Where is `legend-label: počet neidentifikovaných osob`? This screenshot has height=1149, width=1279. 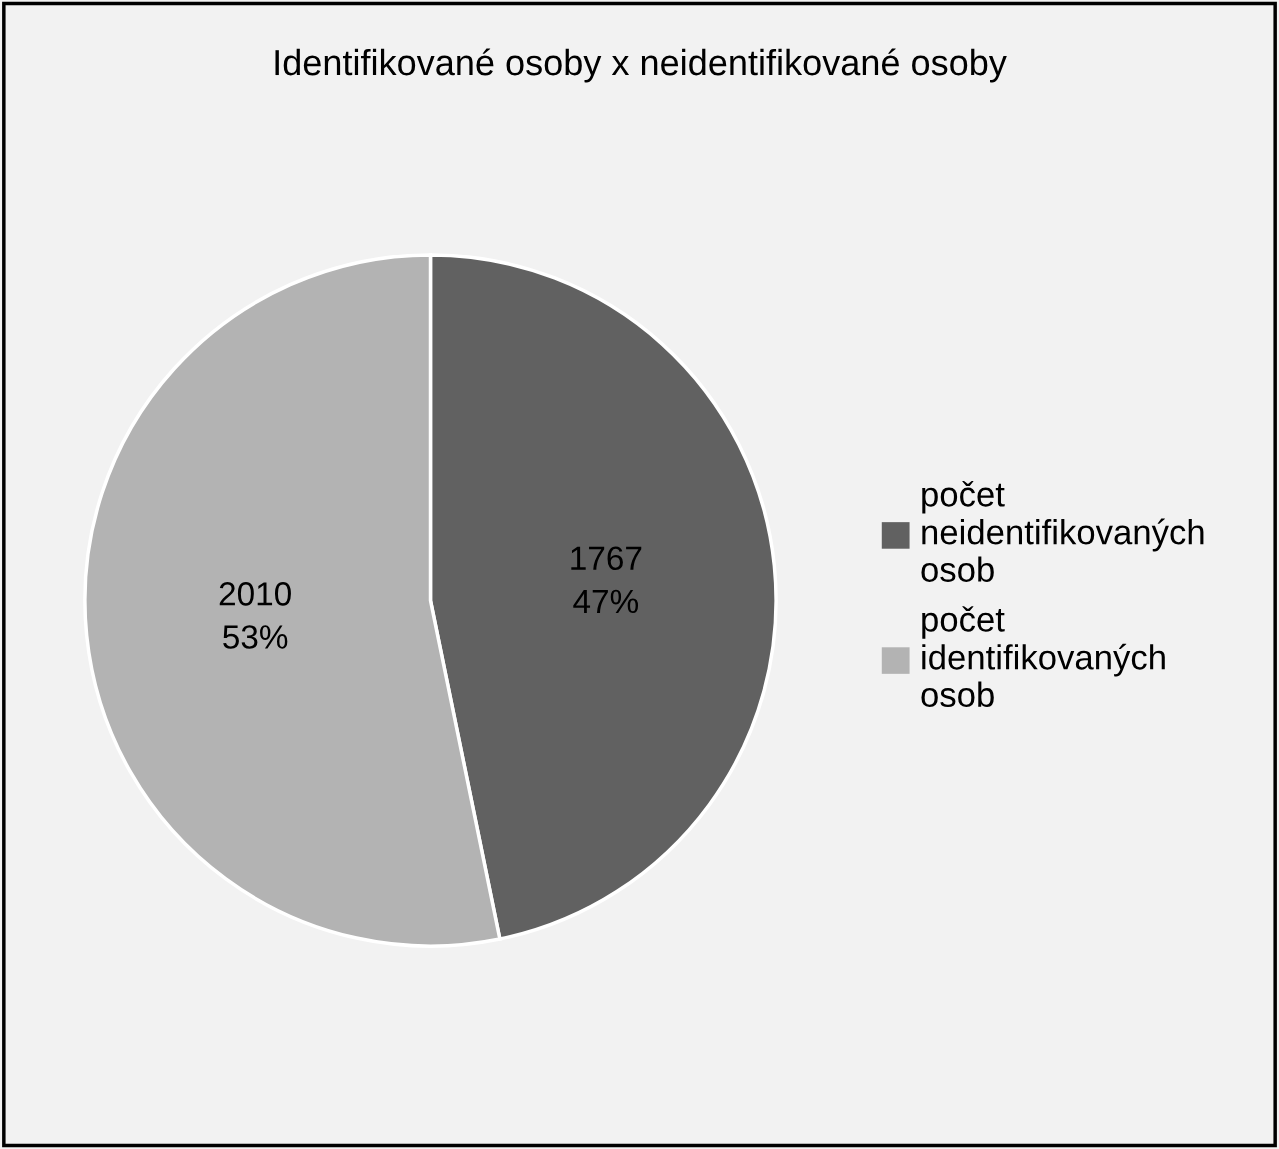 legend-label: počet neidentifikovaných osob is located at coordinates (1062, 531).